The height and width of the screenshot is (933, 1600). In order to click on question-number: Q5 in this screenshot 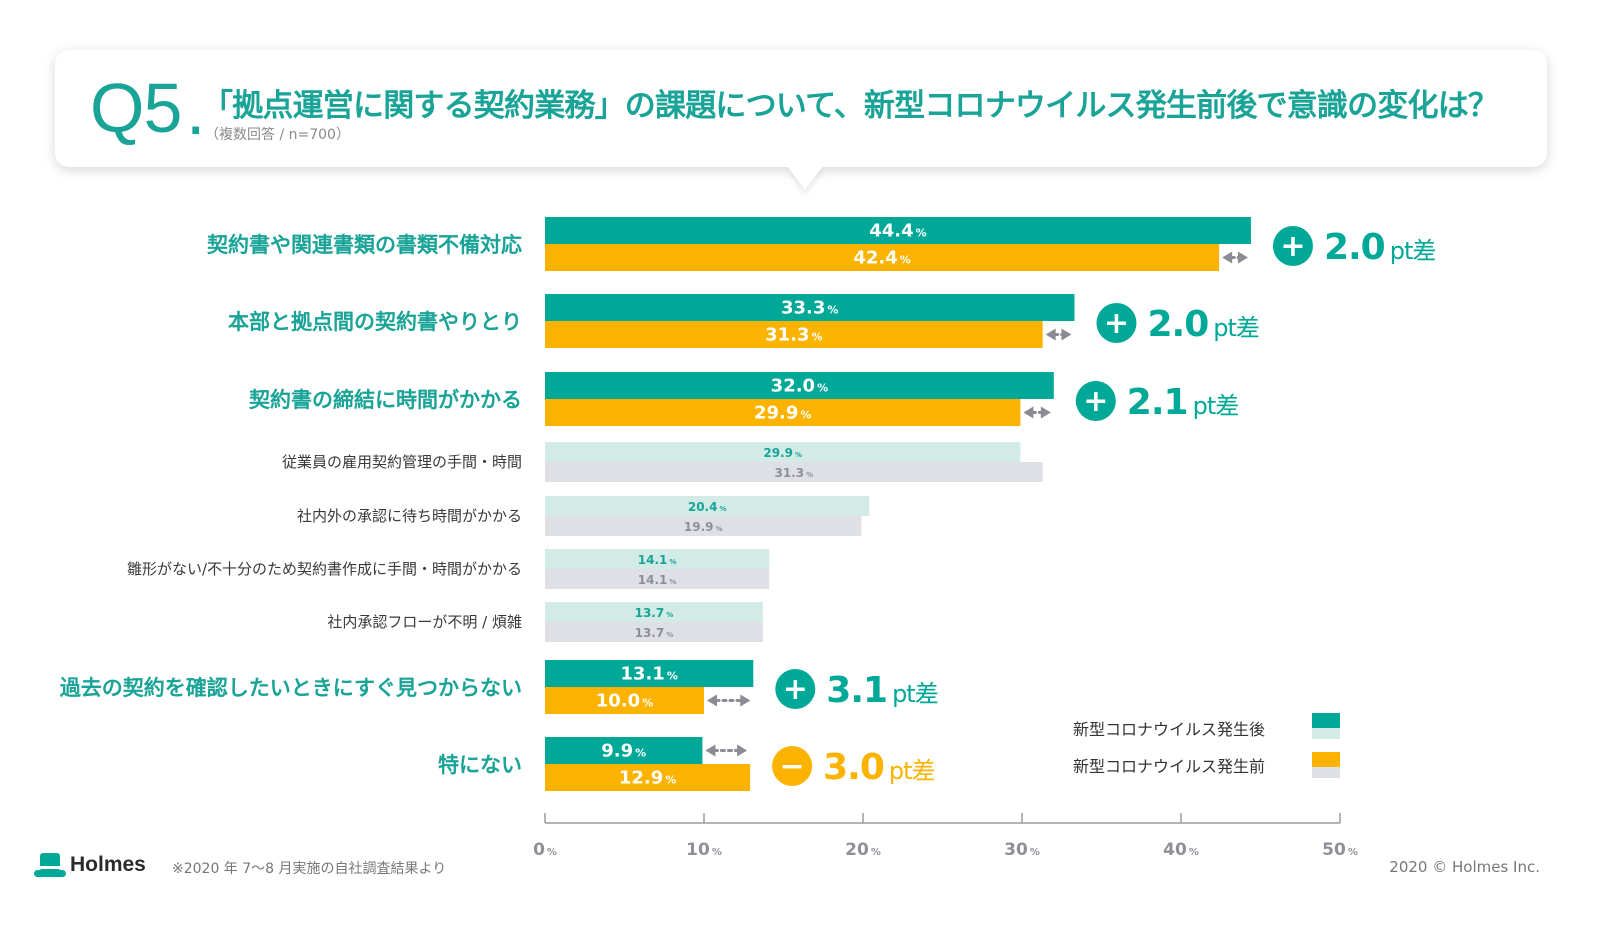, I will do `click(136, 108)`.